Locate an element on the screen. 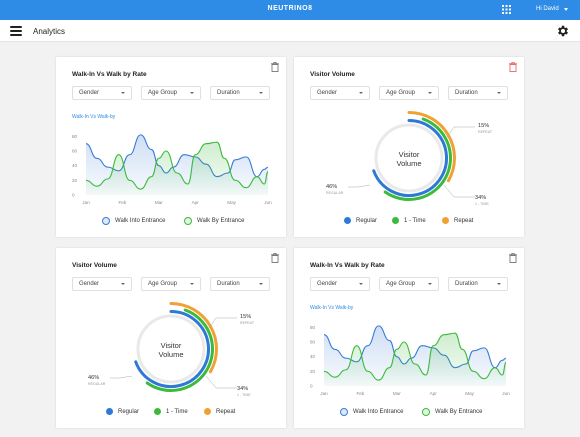 The height and width of the screenshot is (437, 580). page-header: Analytics is located at coordinates (290, 31).